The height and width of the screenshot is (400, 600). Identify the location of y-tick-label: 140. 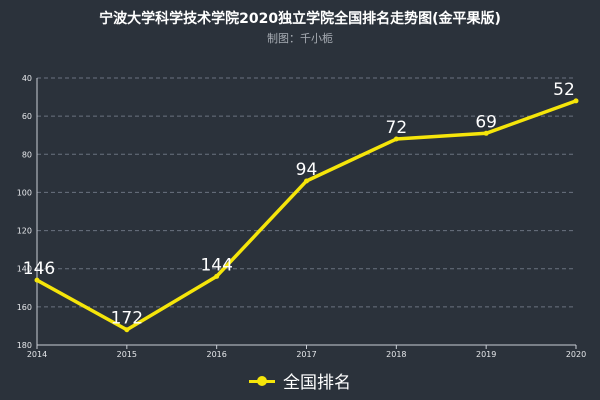
(24, 269).